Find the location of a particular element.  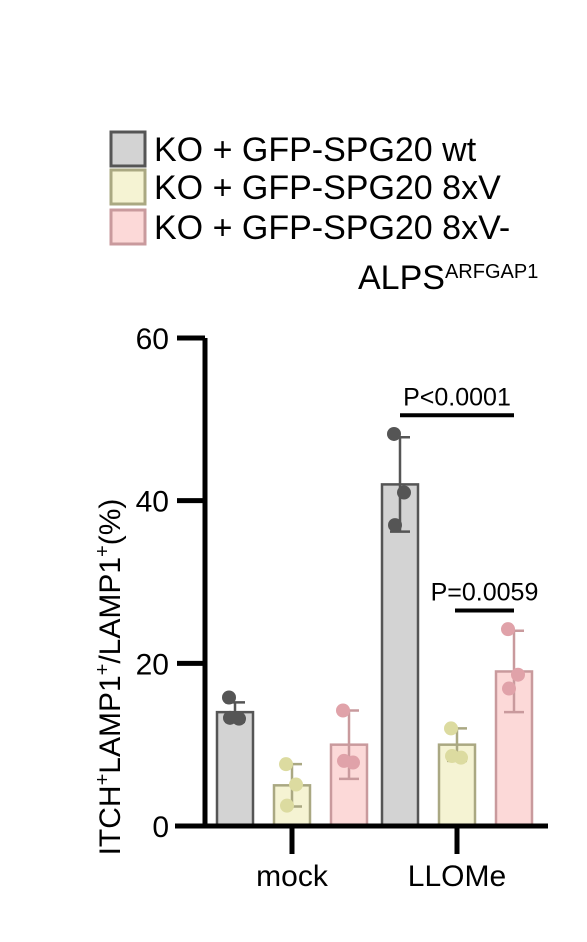

y-tick-label: 40 is located at coordinates (152, 502).